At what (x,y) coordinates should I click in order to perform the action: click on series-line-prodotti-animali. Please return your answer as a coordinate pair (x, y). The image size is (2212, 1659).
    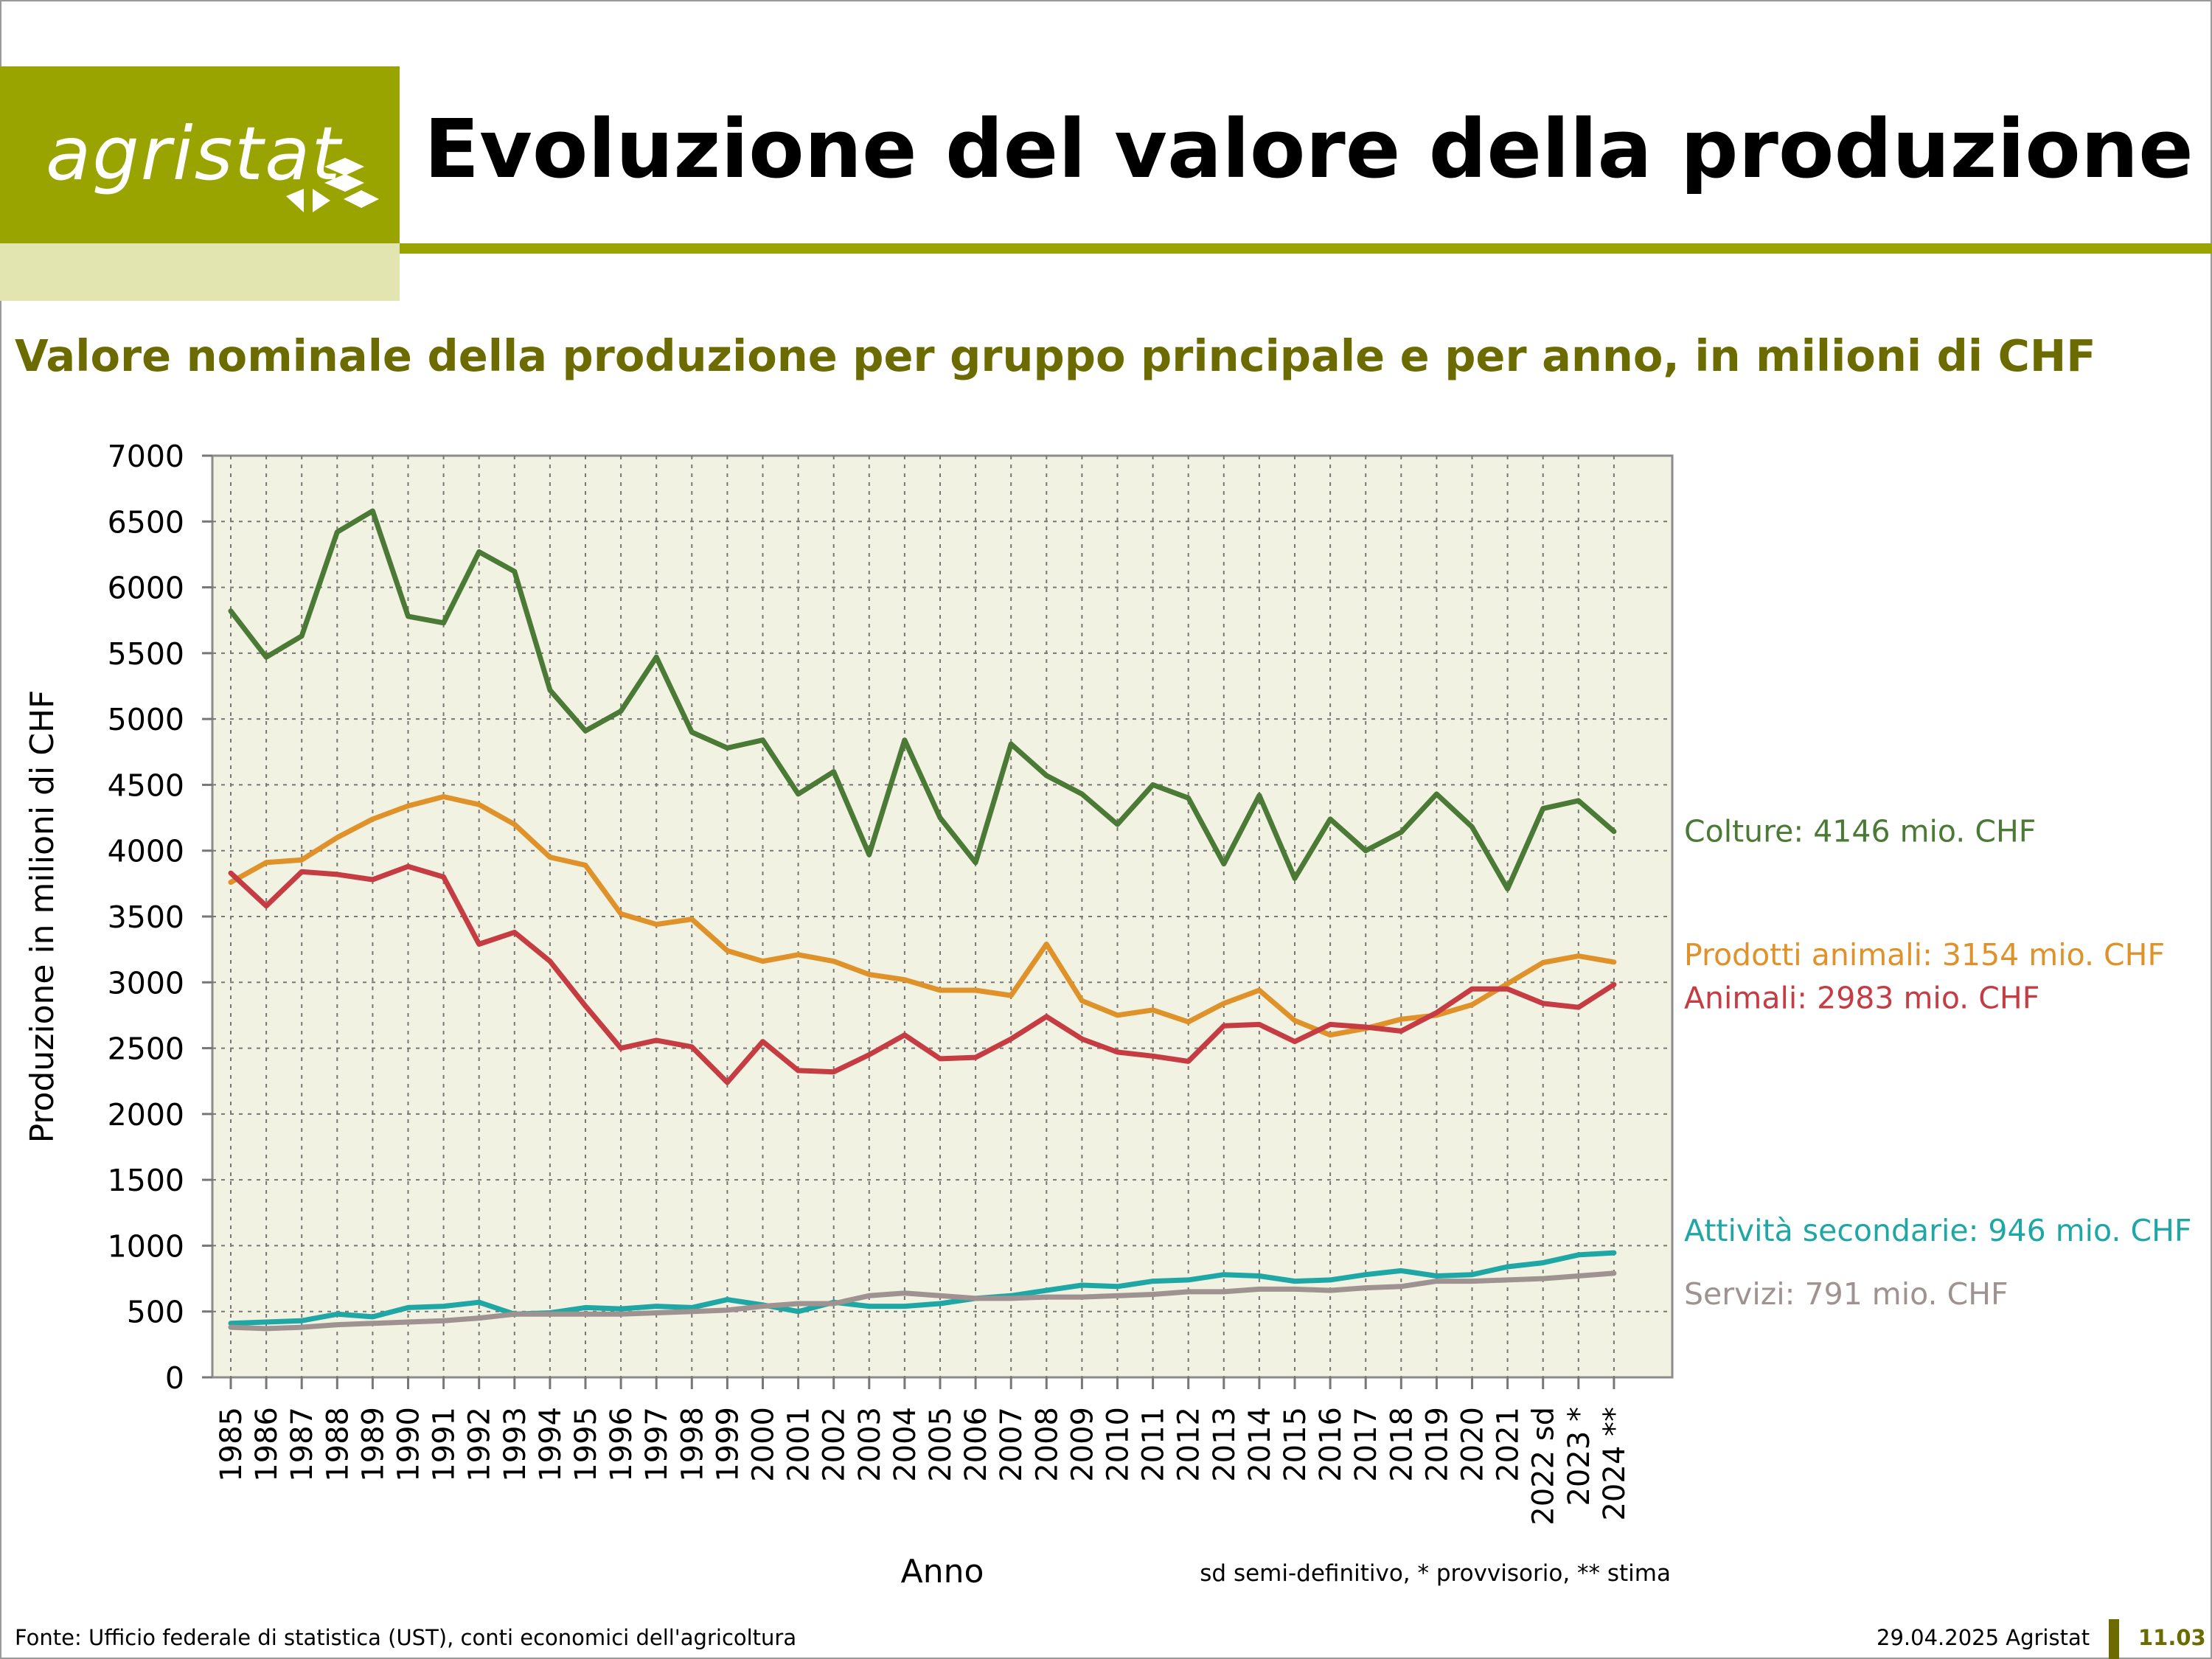
    Looking at the image, I should click on (922, 916).